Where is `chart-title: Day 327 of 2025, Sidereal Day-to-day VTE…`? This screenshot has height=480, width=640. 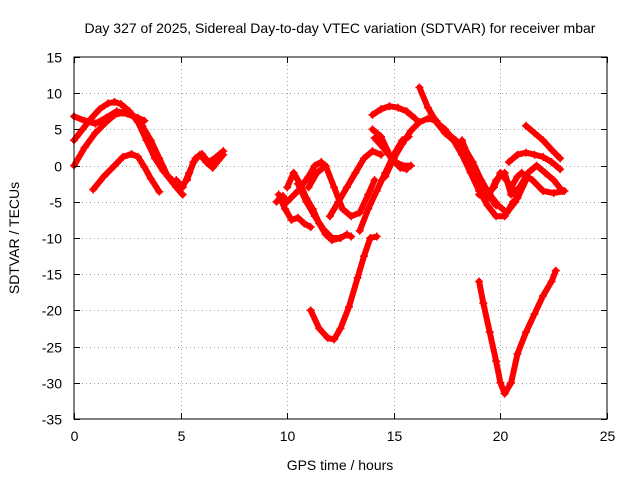 chart-title: Day 327 of 2025, Sidereal Day-to-day VTE… is located at coordinates (340, 28).